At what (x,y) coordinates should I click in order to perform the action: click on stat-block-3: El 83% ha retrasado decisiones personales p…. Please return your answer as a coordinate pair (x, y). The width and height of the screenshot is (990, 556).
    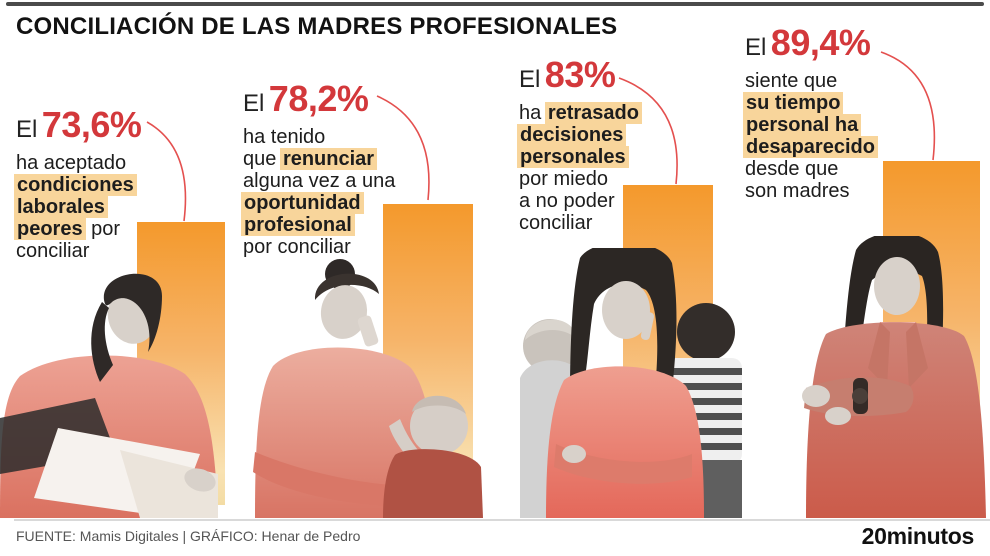
    Looking at the image, I should click on (628, 145).